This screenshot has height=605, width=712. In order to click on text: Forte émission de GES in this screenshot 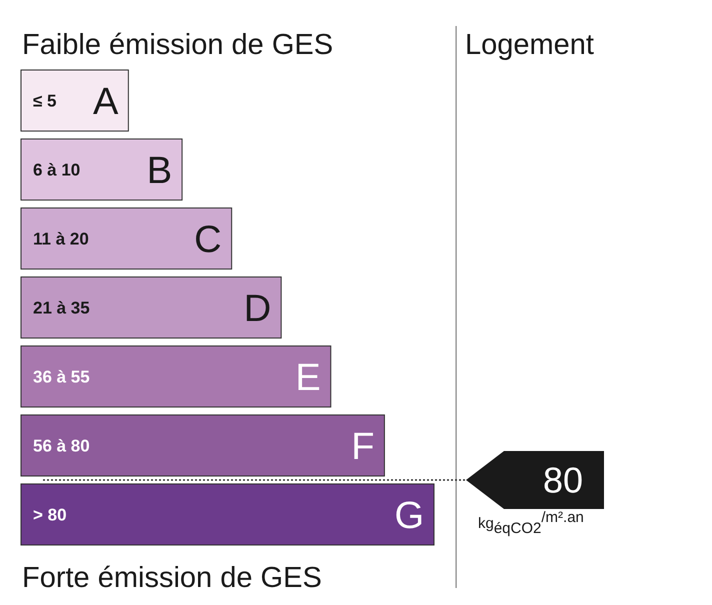, I will do `click(172, 578)`.